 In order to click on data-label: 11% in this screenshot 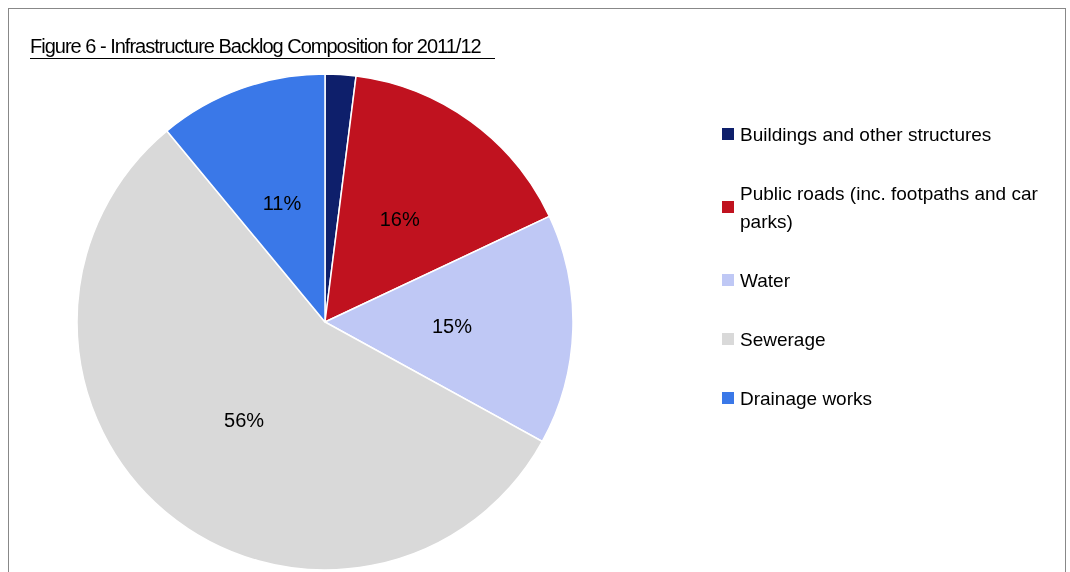, I will do `click(282, 202)`.